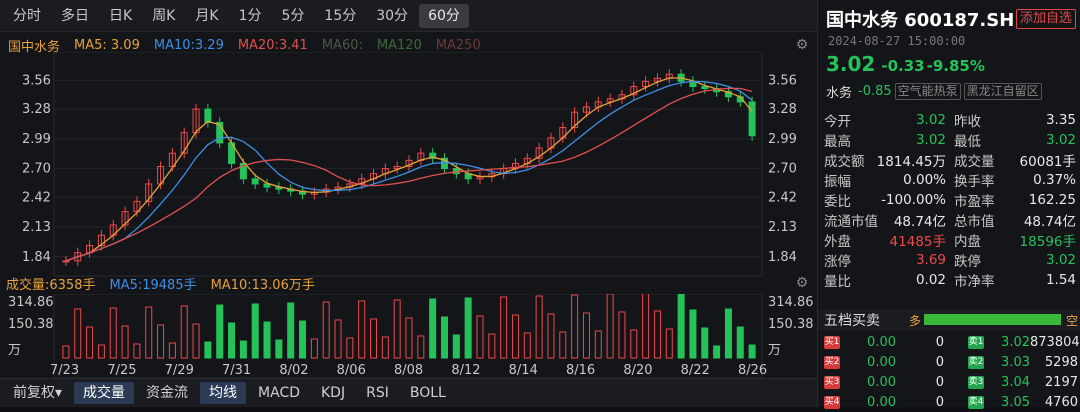 Image resolution: width=1080 pixels, height=412 pixels. What do you see at coordinates (207, 15) in the screenshot?
I see `tab-4: 月K` at bounding box center [207, 15].